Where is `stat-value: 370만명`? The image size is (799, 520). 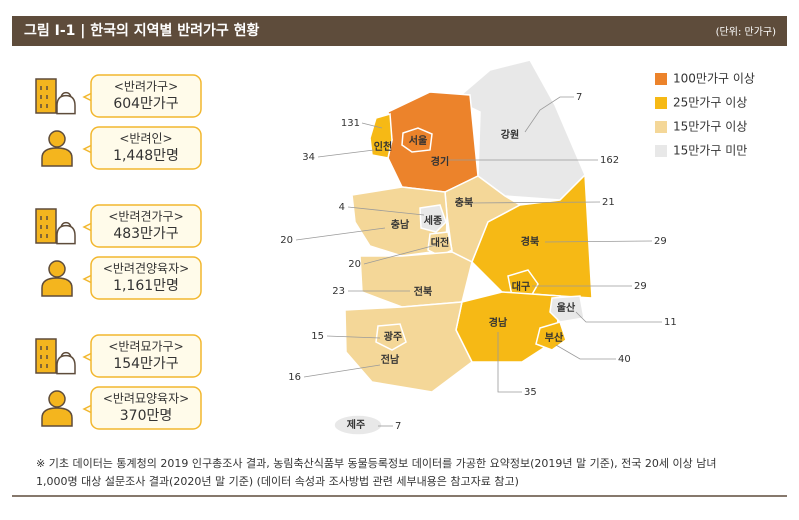 stat-value: 370만명 is located at coordinates (146, 416).